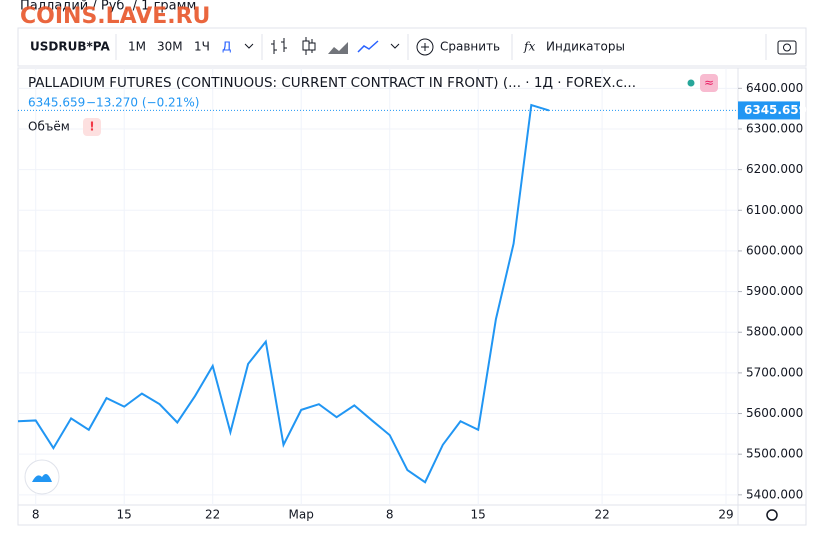 The height and width of the screenshot is (543, 816). What do you see at coordinates (368, 46) in the screenshot?
I see `line-icon` at bounding box center [368, 46].